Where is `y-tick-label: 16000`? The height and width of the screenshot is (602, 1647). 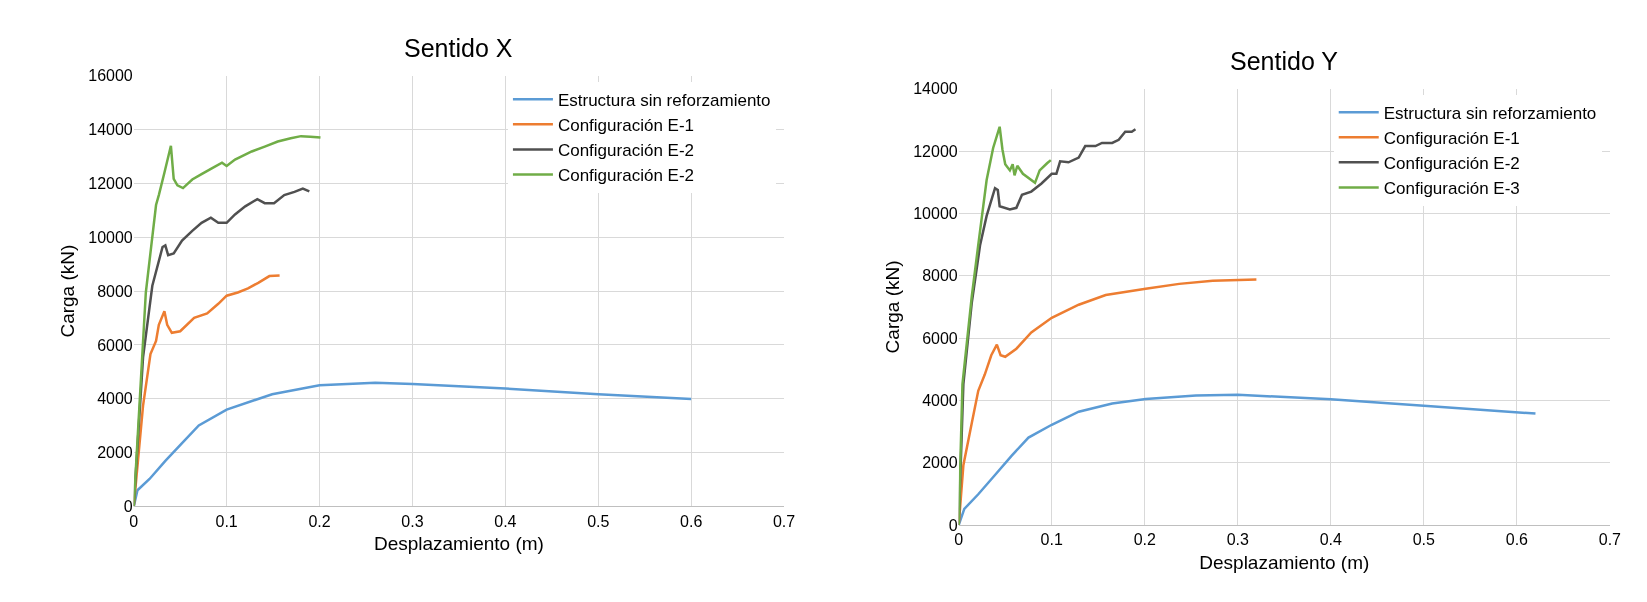 y-tick-label: 16000 is located at coordinates (110, 76).